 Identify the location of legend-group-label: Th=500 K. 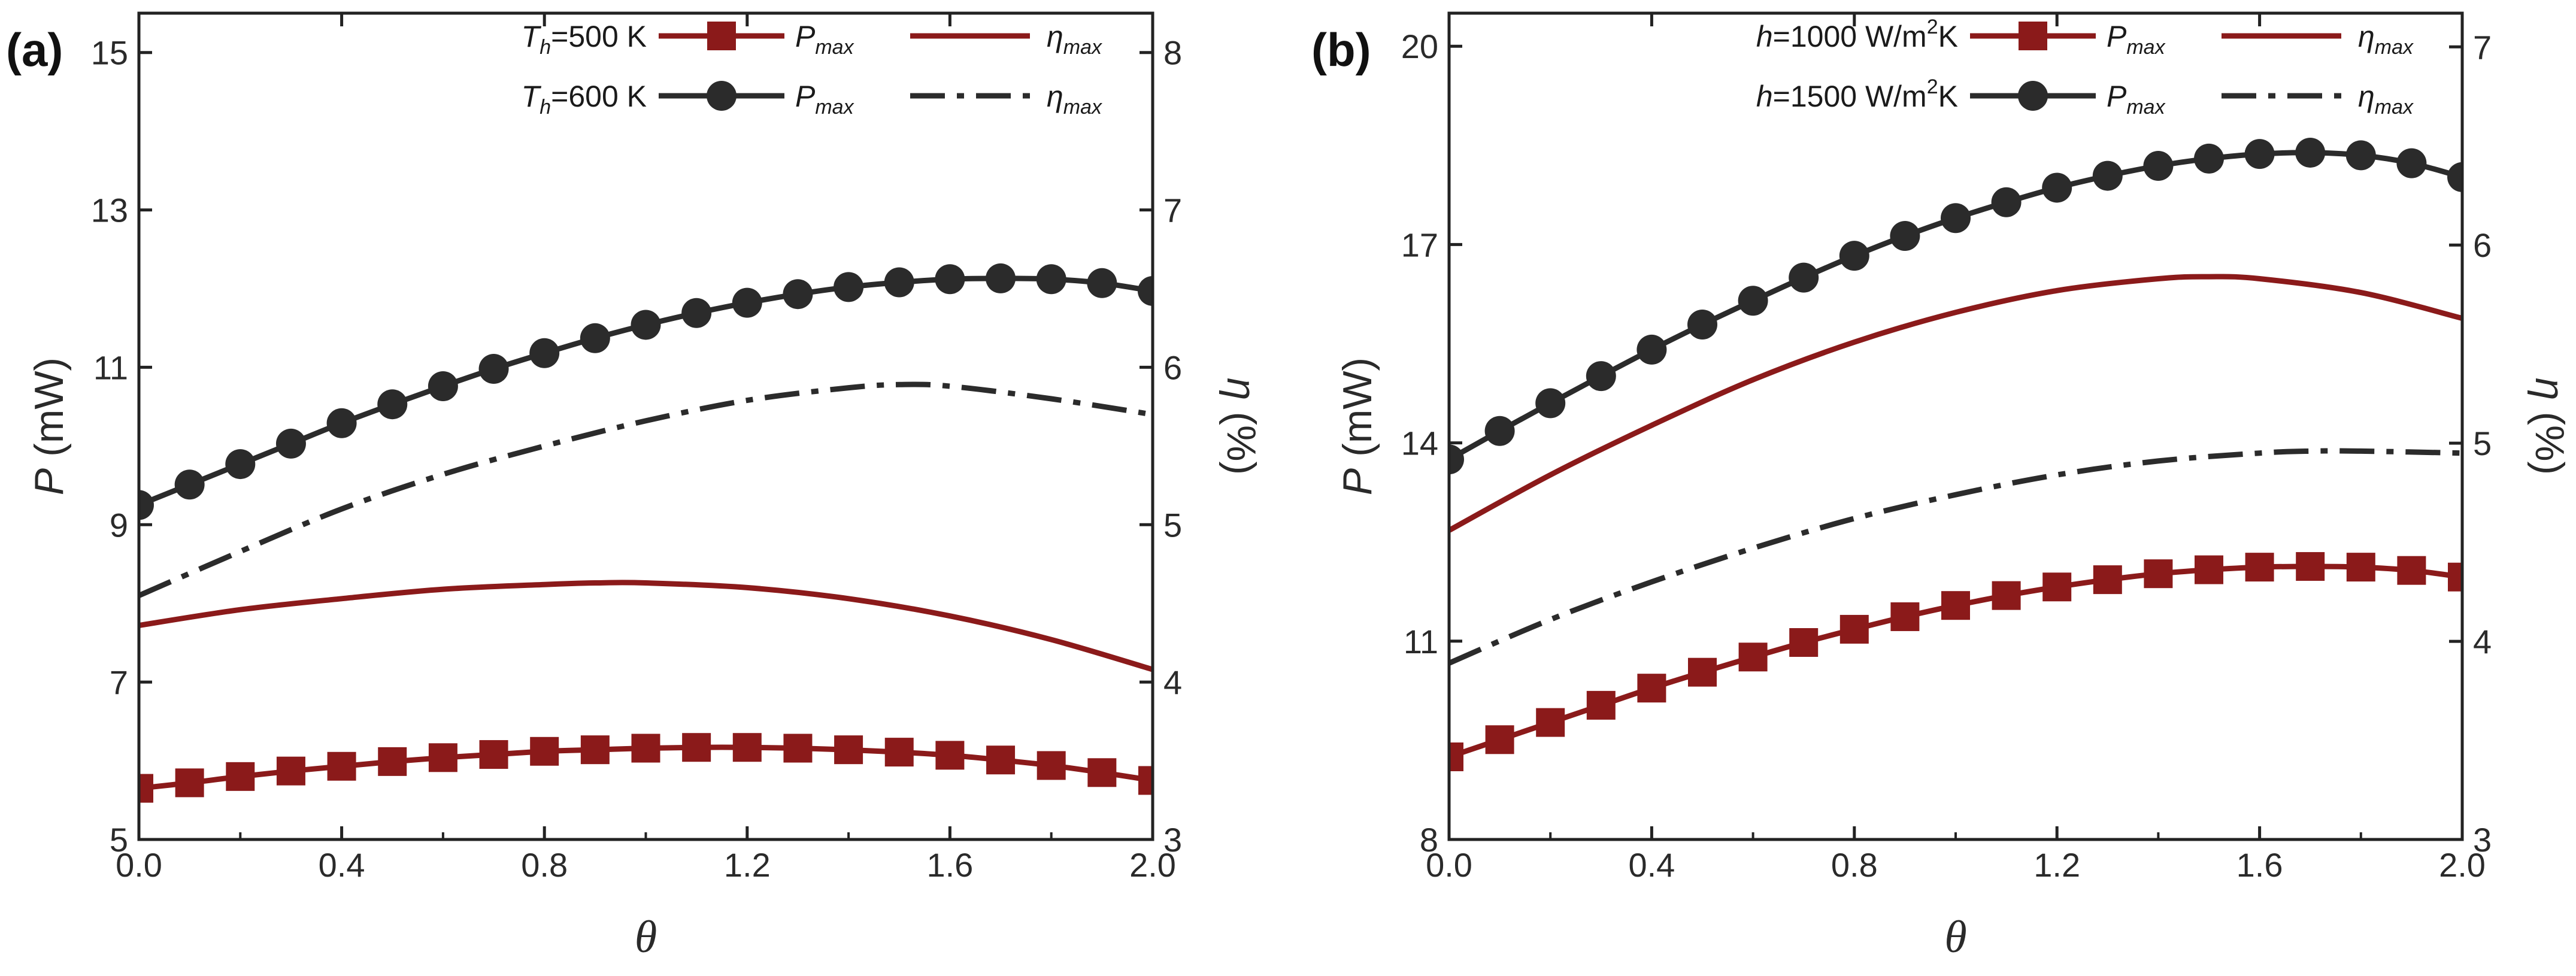
(584, 39).